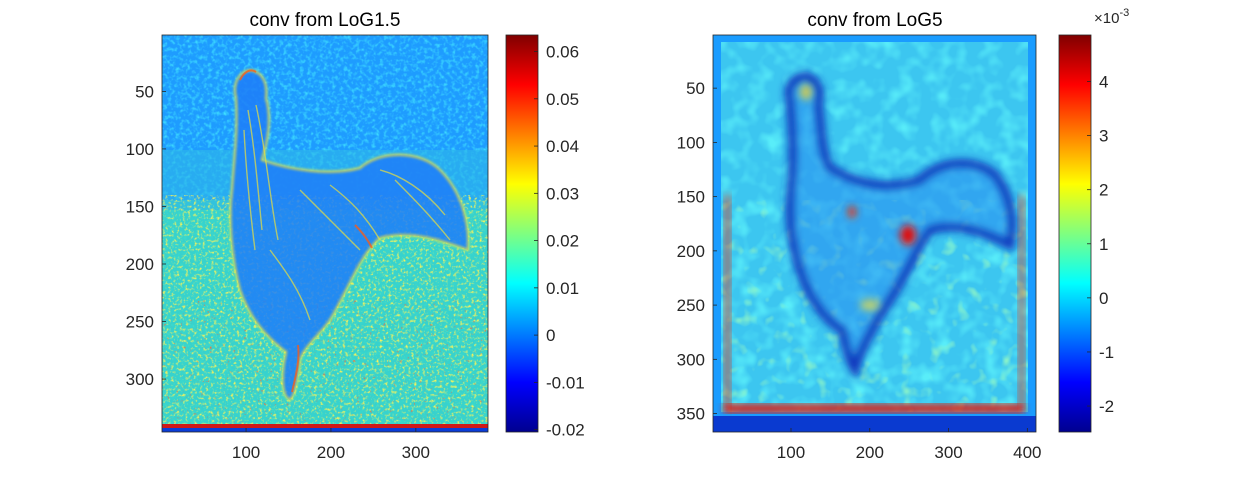 The width and height of the screenshot is (1250, 484). Describe the element at coordinates (1103, 82) in the screenshot. I see `colorbar-tick-label: 4` at that location.